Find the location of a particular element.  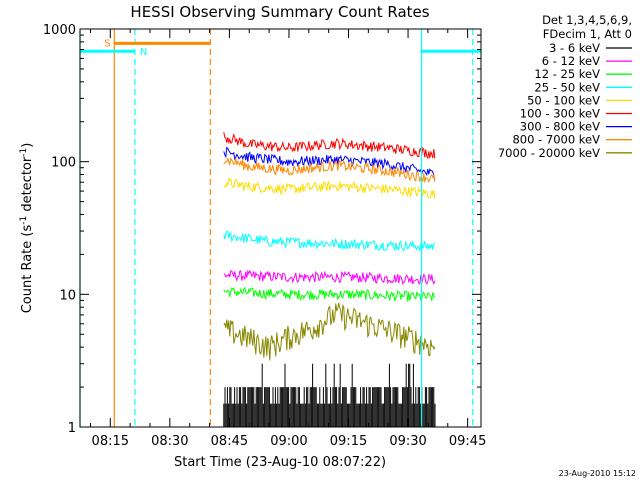

x-tick-label: 09:00 is located at coordinates (288, 441).